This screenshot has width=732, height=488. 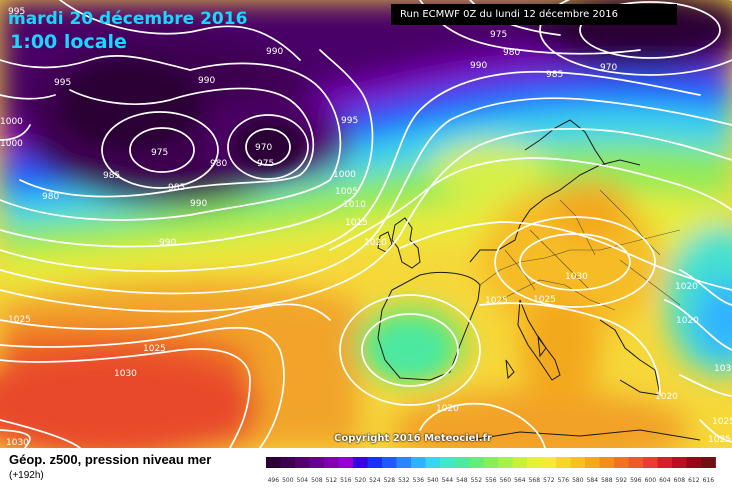 What do you see at coordinates (346, 192) in the screenshot?
I see `isobar-label: 1005` at bounding box center [346, 192].